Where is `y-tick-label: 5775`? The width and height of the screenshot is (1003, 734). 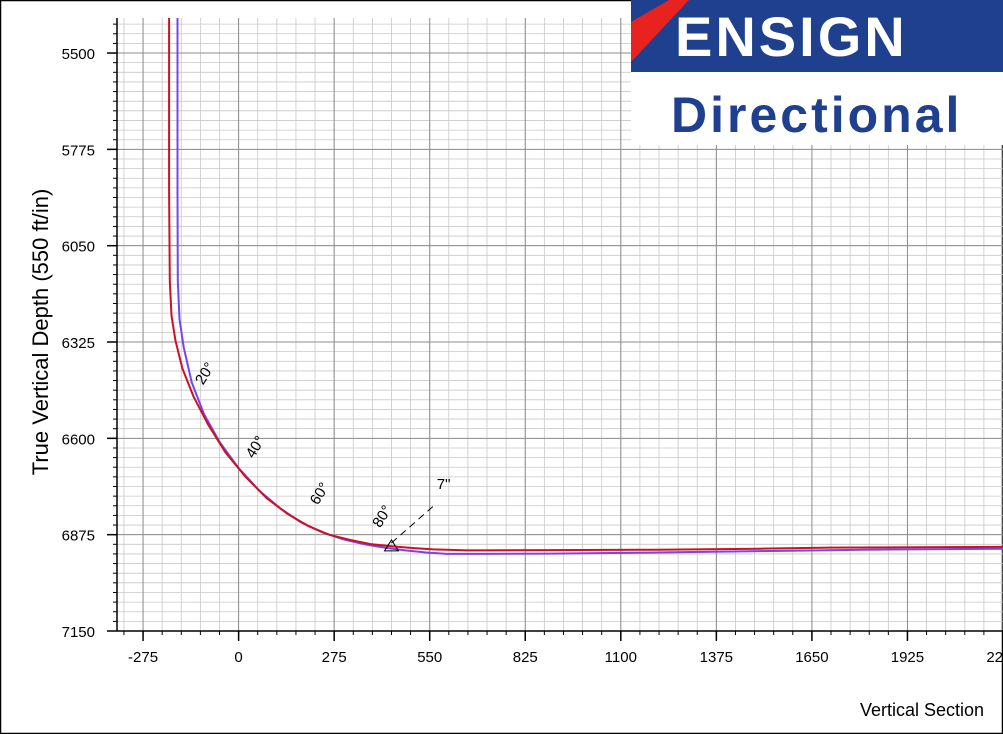 y-tick-label: 5775 is located at coordinates (78, 150).